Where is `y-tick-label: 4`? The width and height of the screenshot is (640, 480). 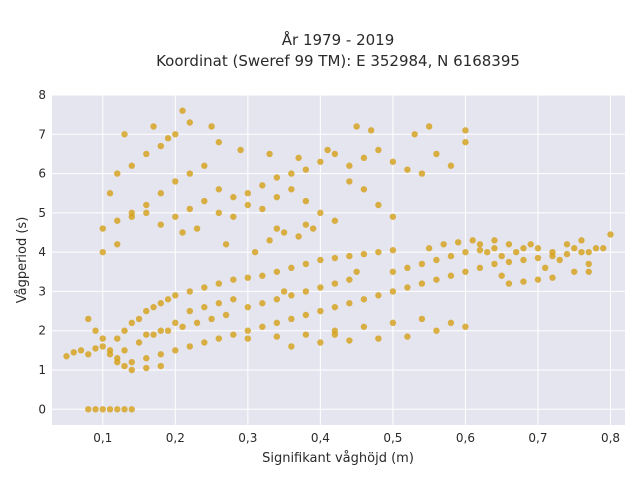 y-tick-label: 4 is located at coordinates (42, 252).